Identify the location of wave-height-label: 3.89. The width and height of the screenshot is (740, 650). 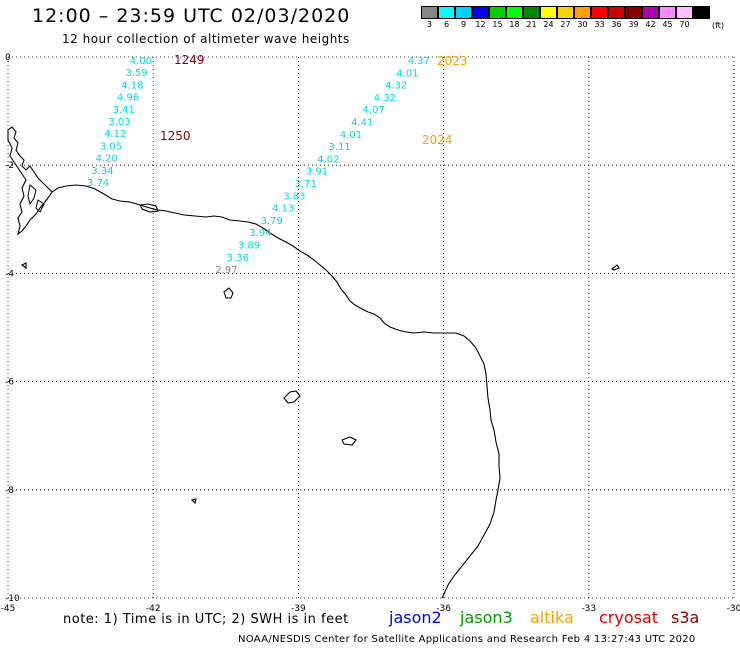
(249, 246).